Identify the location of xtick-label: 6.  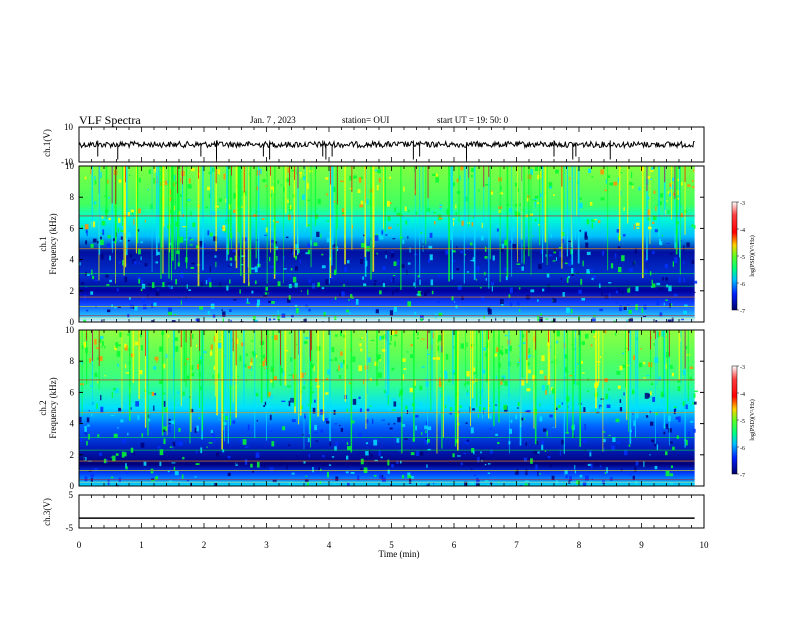
(454, 545).